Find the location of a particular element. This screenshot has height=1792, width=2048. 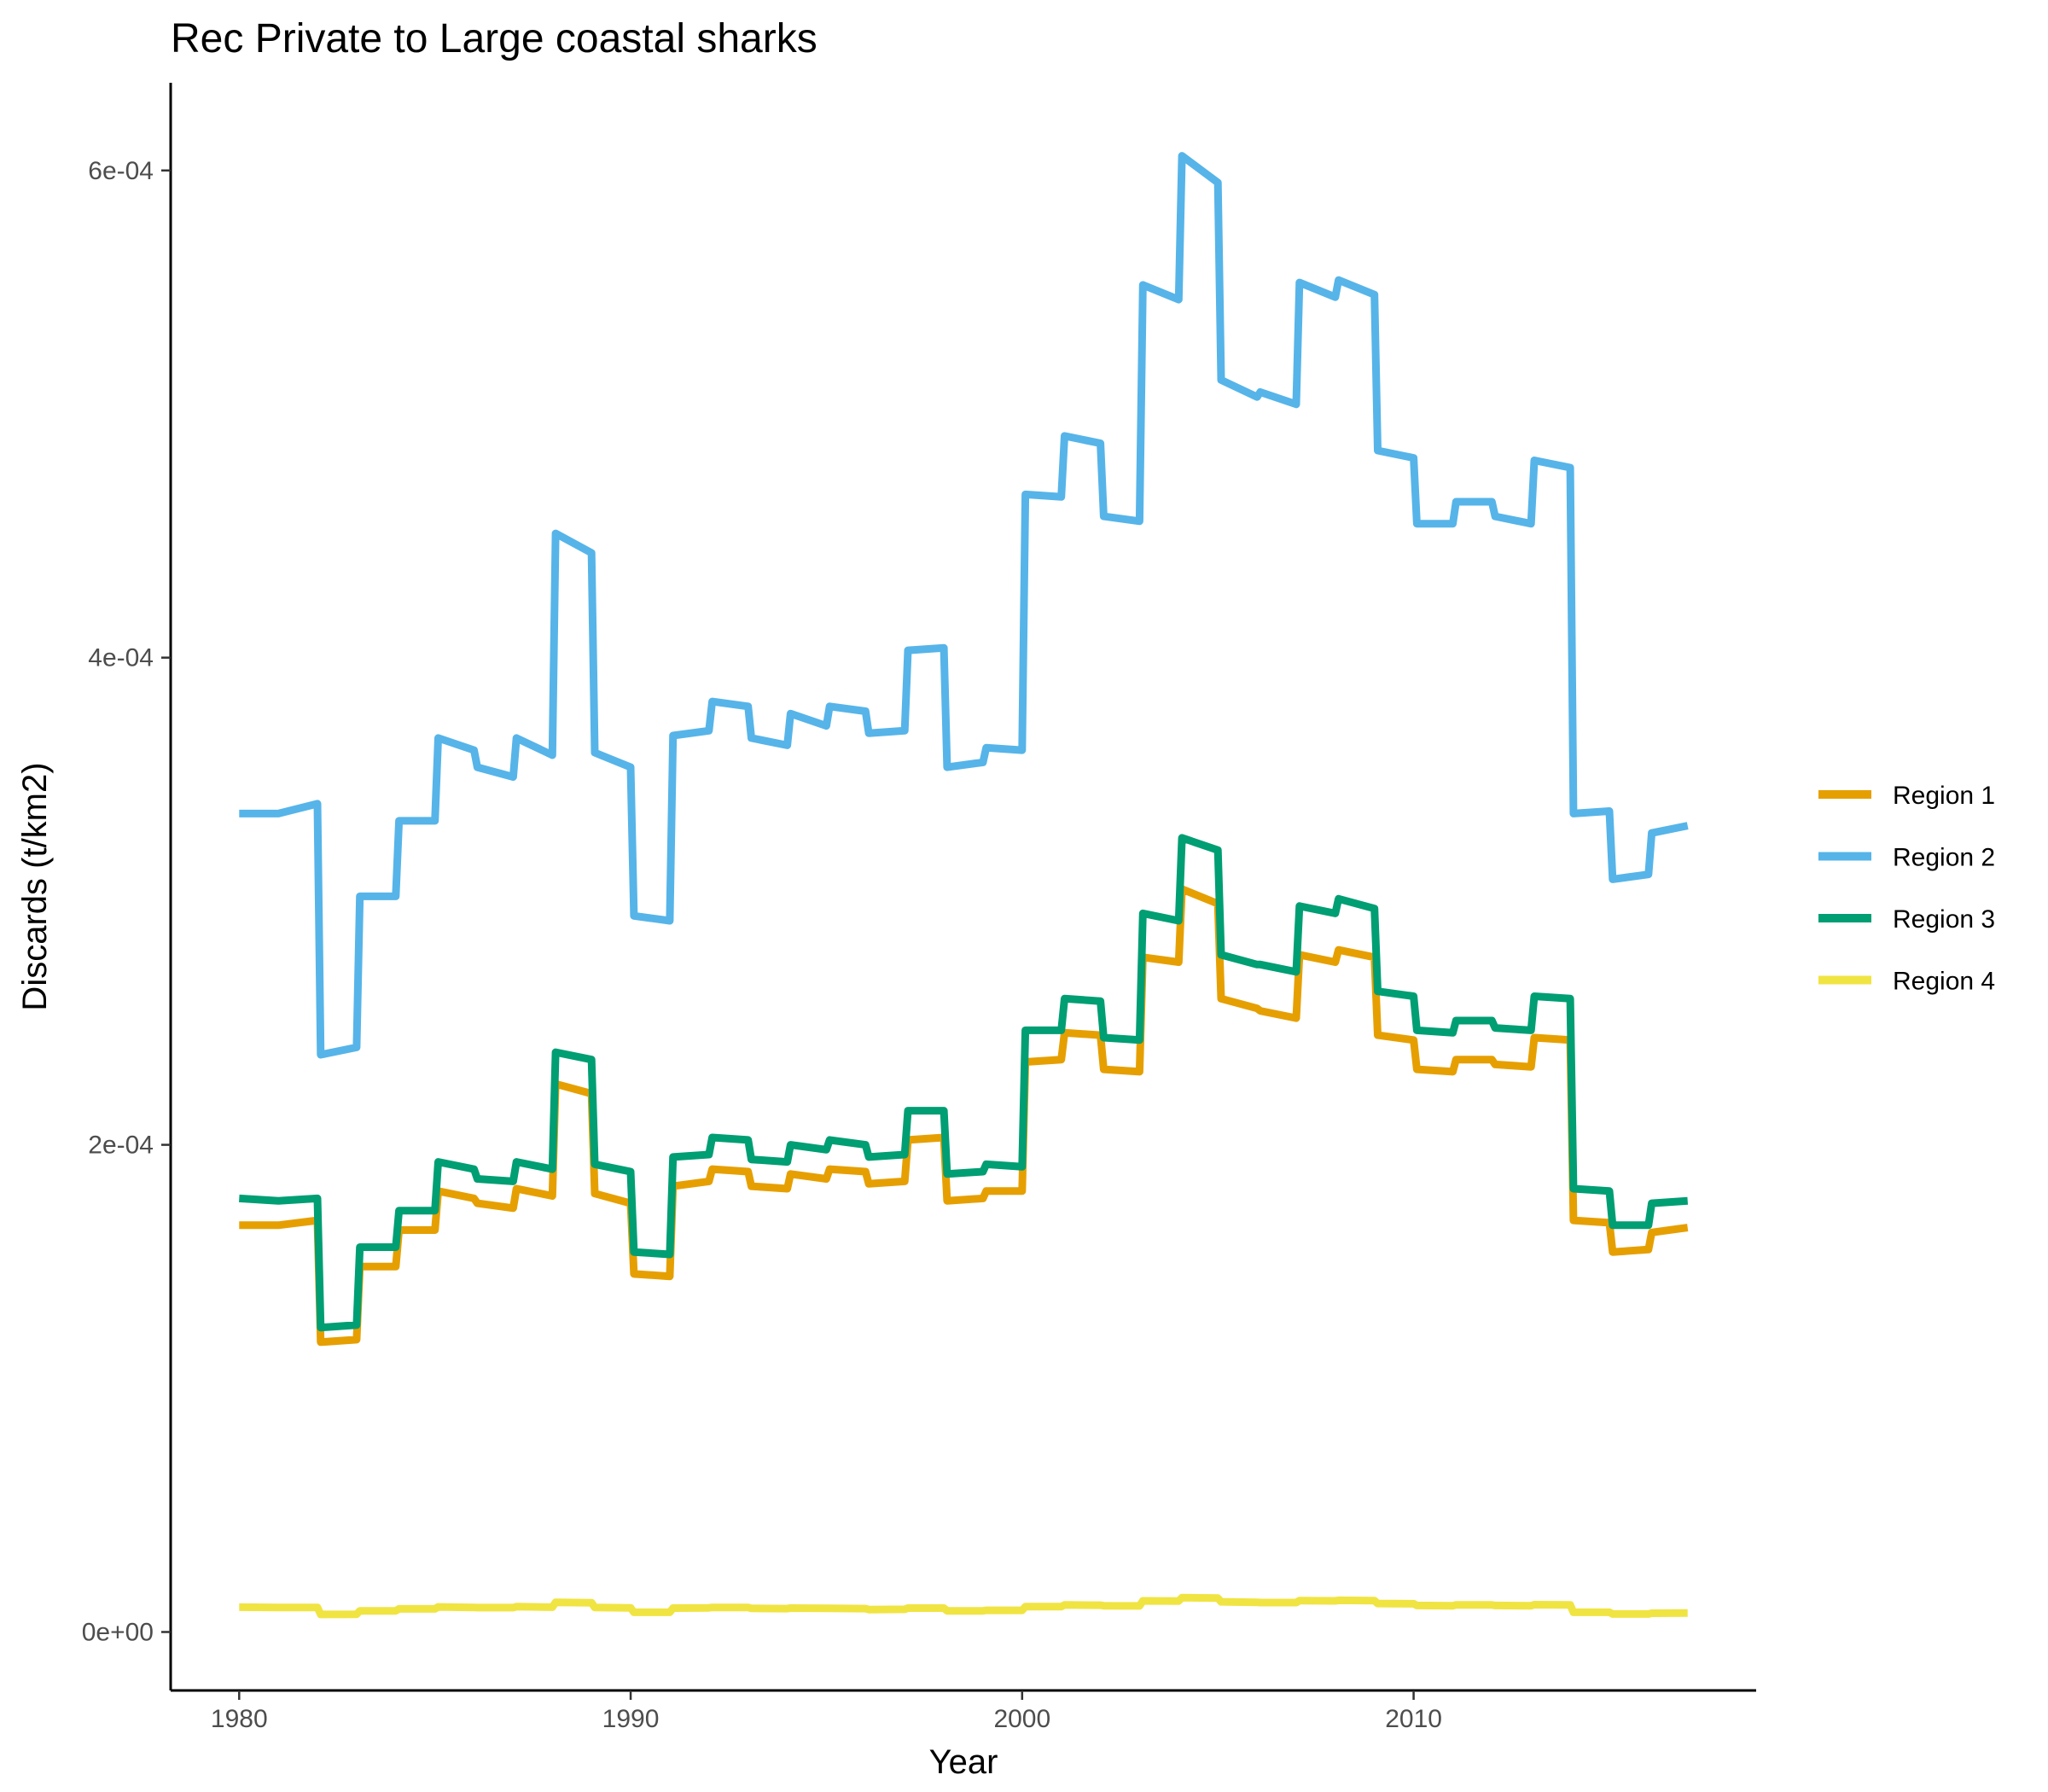

y-tick-label: 4e-04 is located at coordinates (121, 658).